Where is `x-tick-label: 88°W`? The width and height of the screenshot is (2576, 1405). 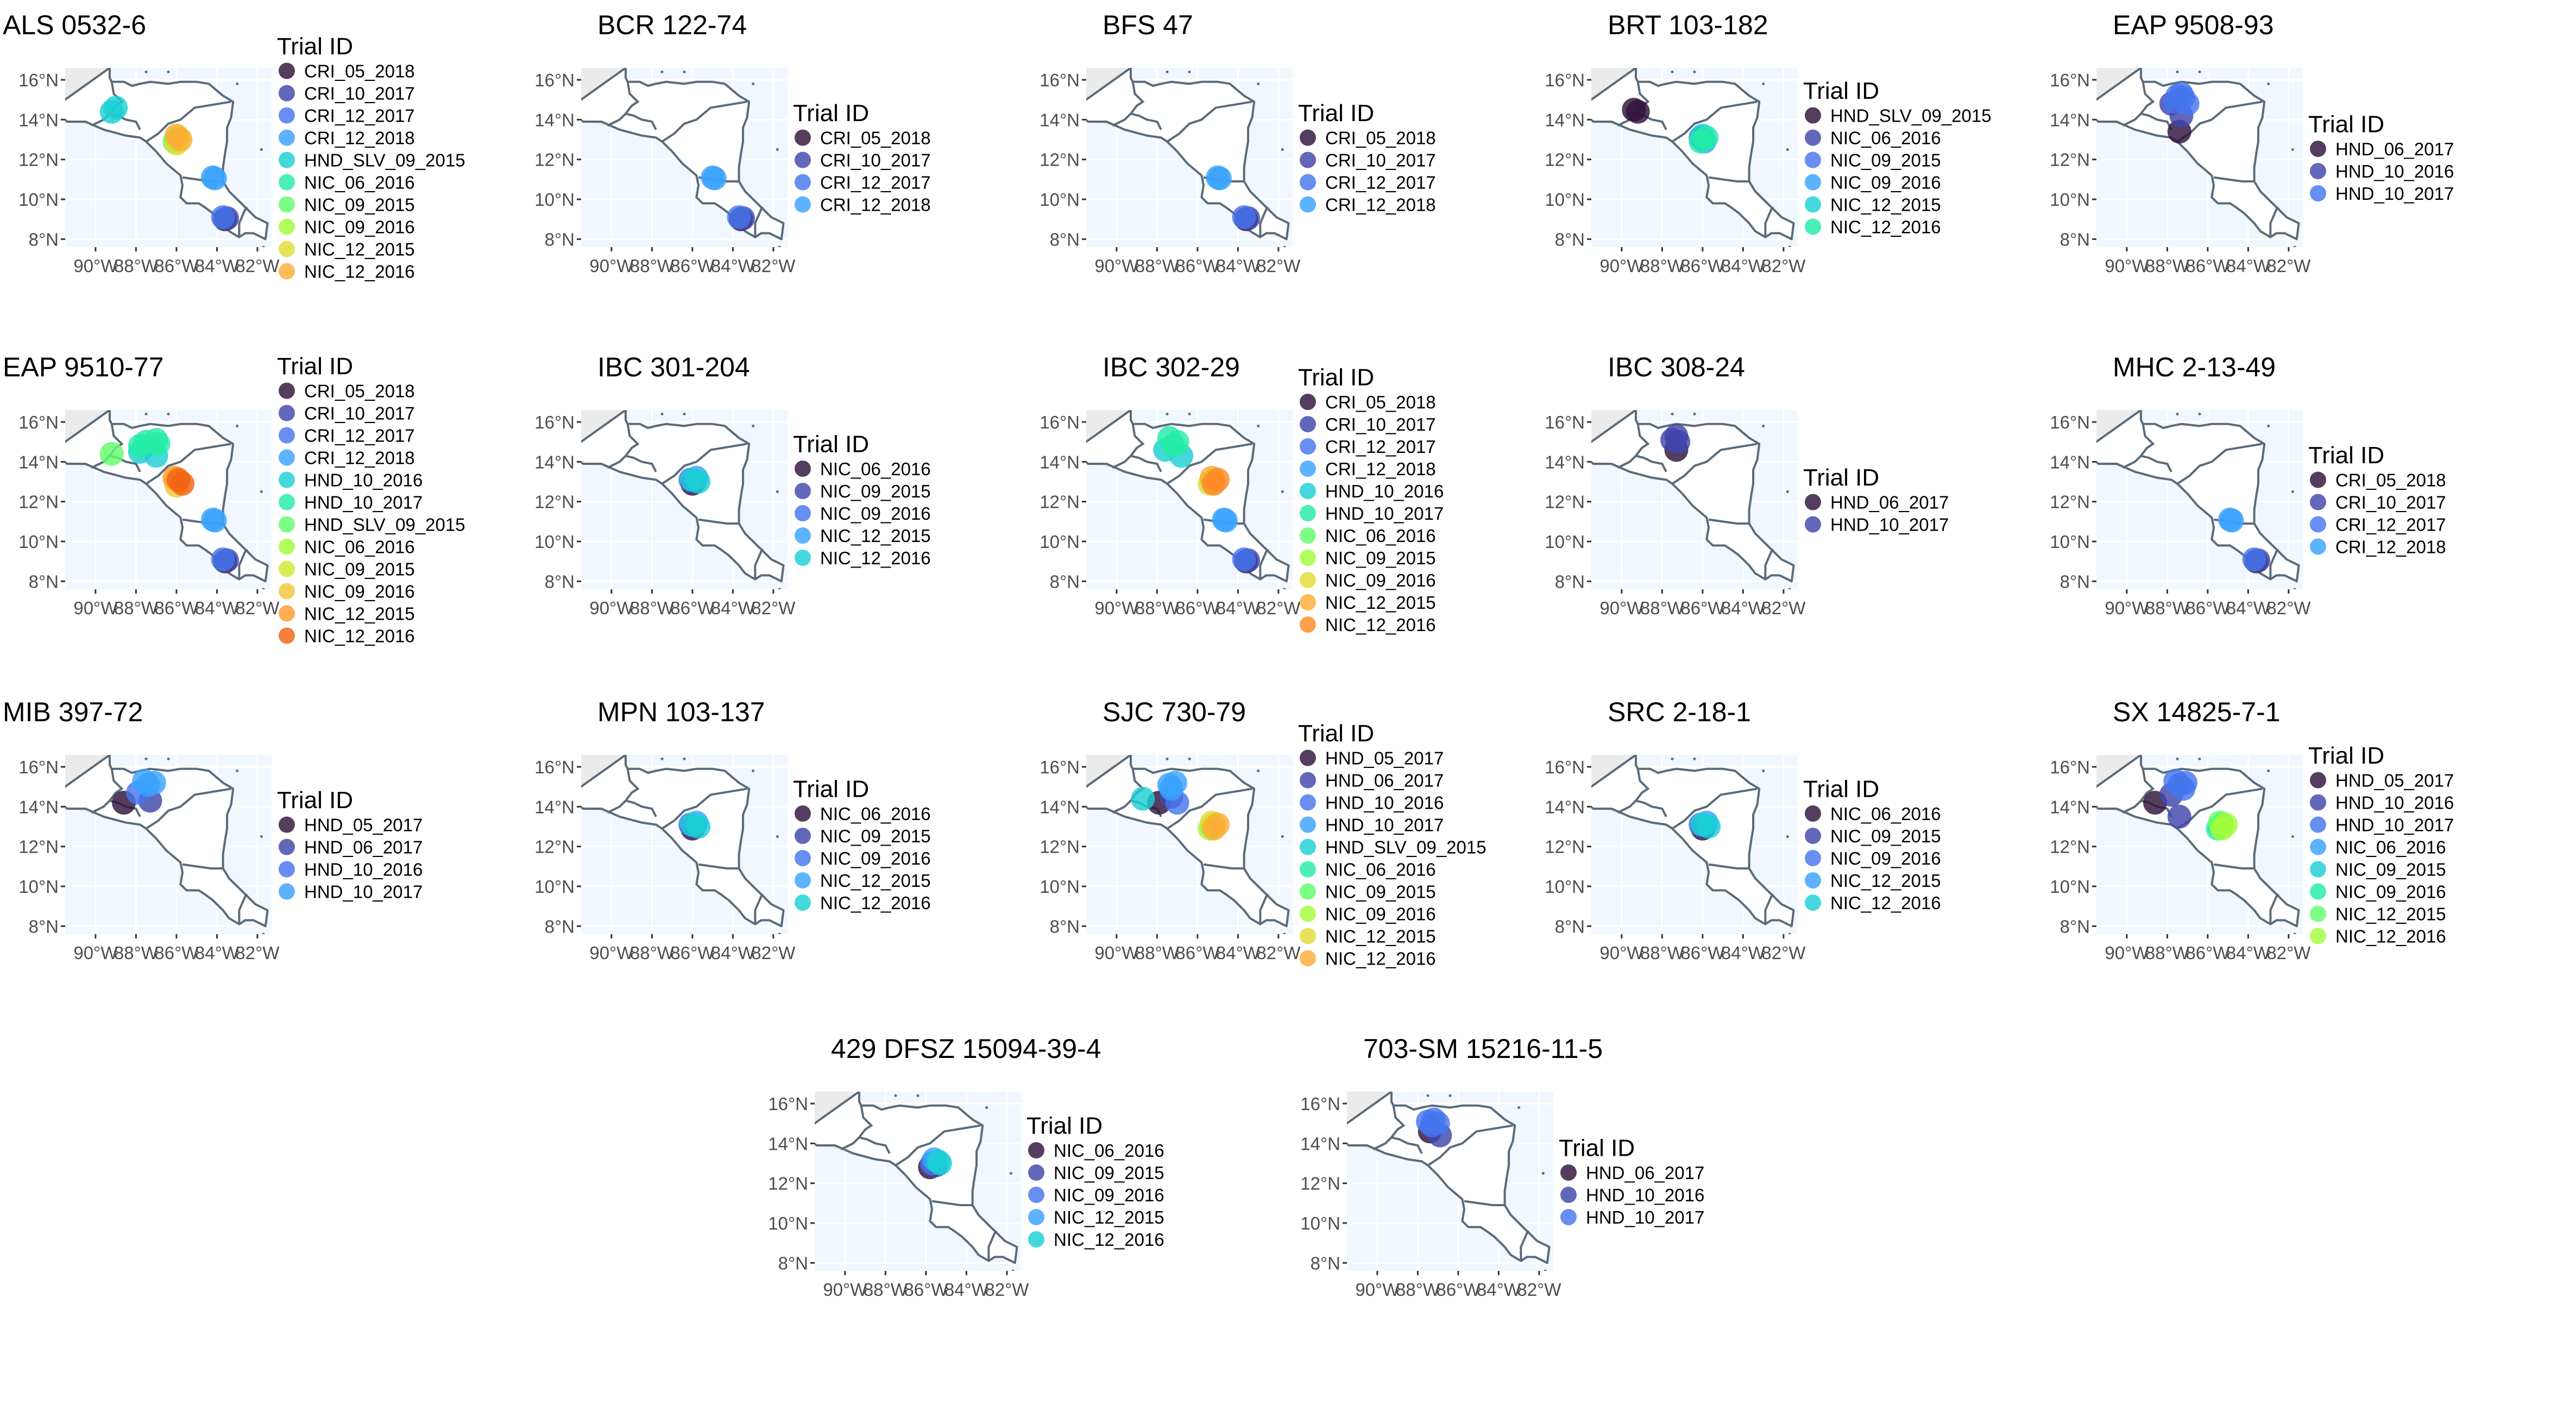
x-tick-label: 88°W is located at coordinates (653, 953).